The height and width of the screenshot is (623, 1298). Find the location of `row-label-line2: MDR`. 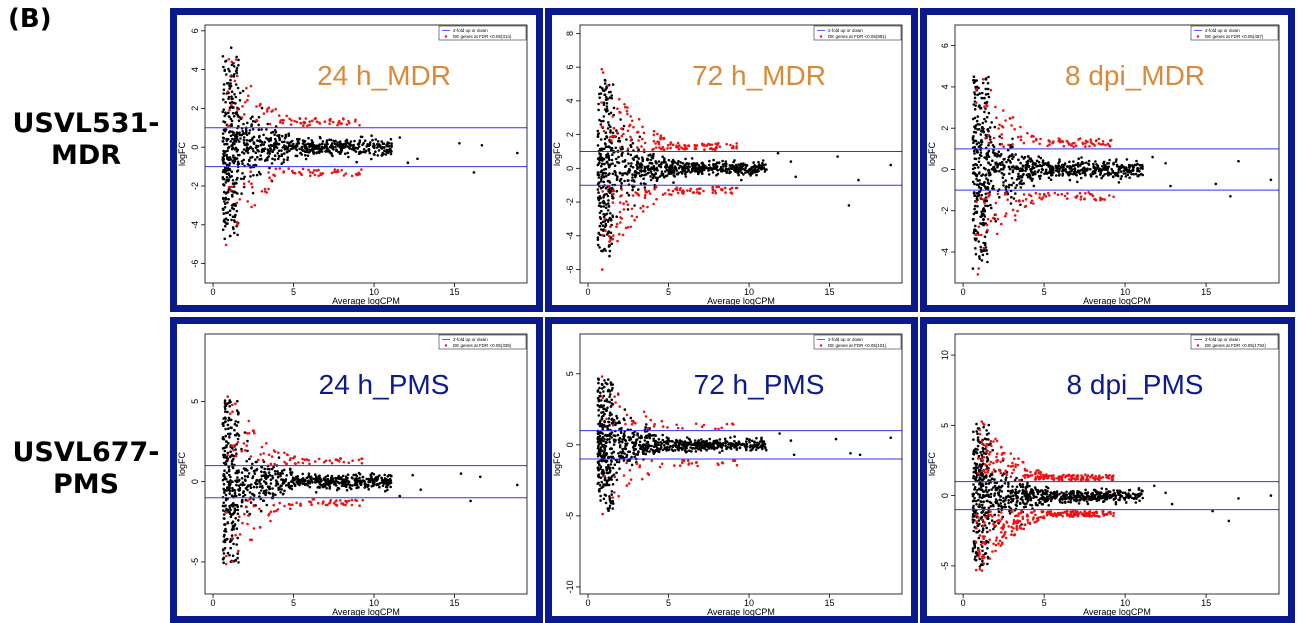

row-label-line2: MDR is located at coordinates (86, 155).